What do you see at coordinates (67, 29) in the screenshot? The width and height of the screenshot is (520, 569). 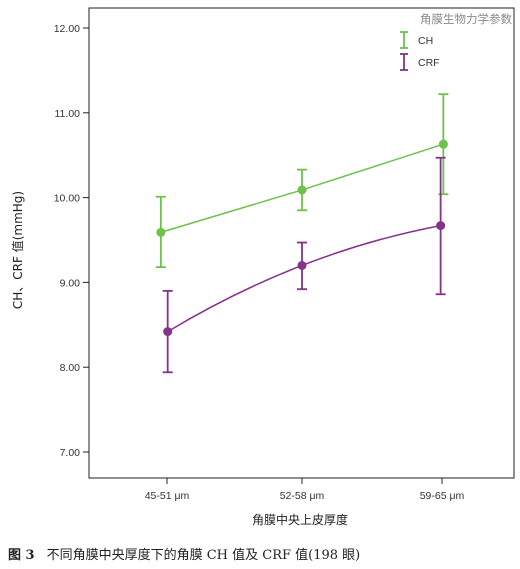 I see `y-tick-label: 12.00` at bounding box center [67, 29].